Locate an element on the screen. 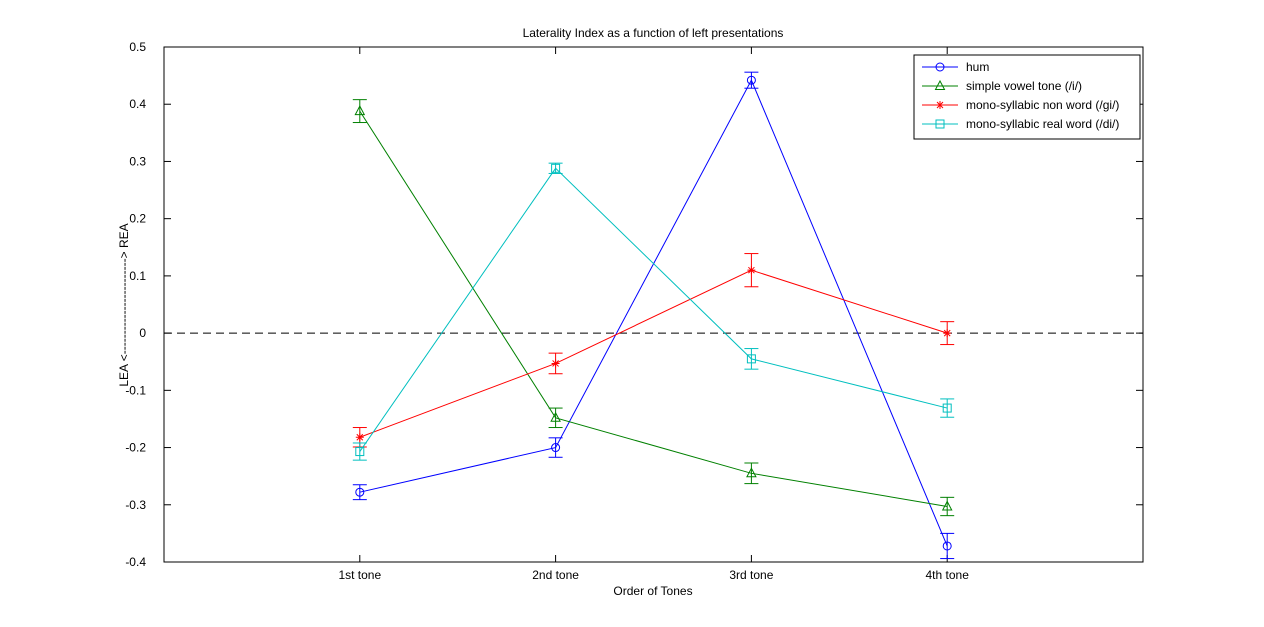 This screenshot has width=1264, height=627. x-axis-title: Order of Tones is located at coordinates (652, 591).